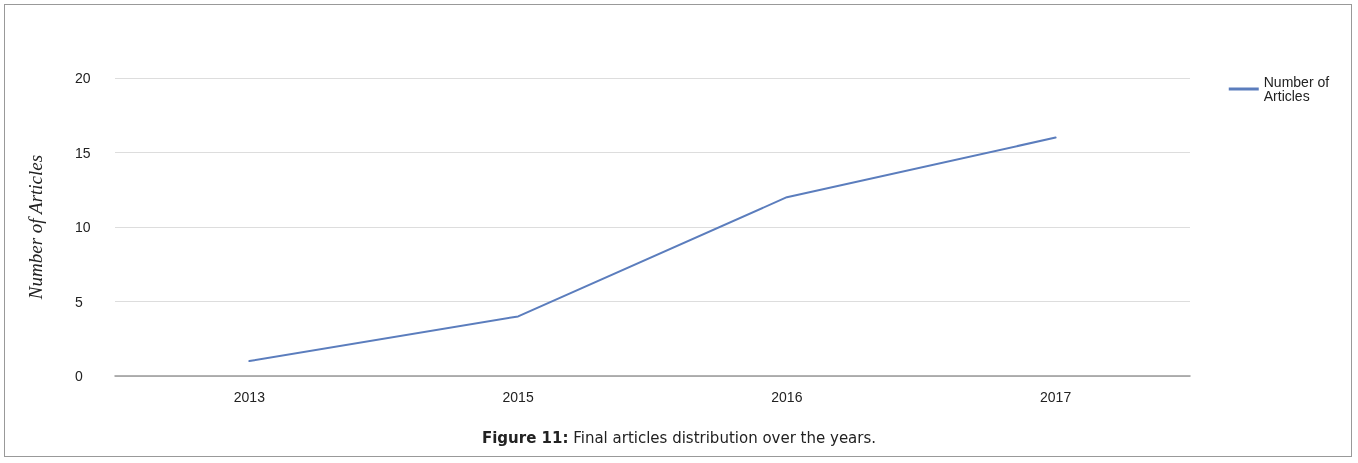  What do you see at coordinates (35, 227) in the screenshot?
I see `y-axis-title: Number of Articles` at bounding box center [35, 227].